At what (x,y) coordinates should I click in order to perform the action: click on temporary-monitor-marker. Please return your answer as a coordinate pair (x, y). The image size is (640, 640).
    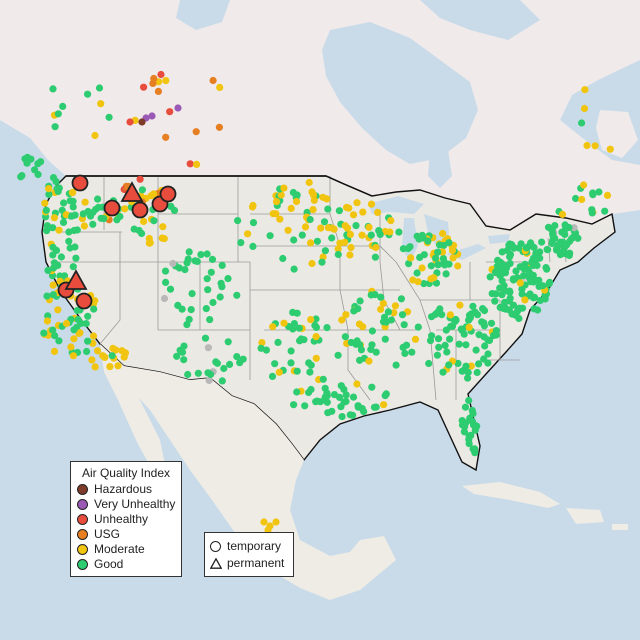
    Looking at the image, I should click on (168, 194).